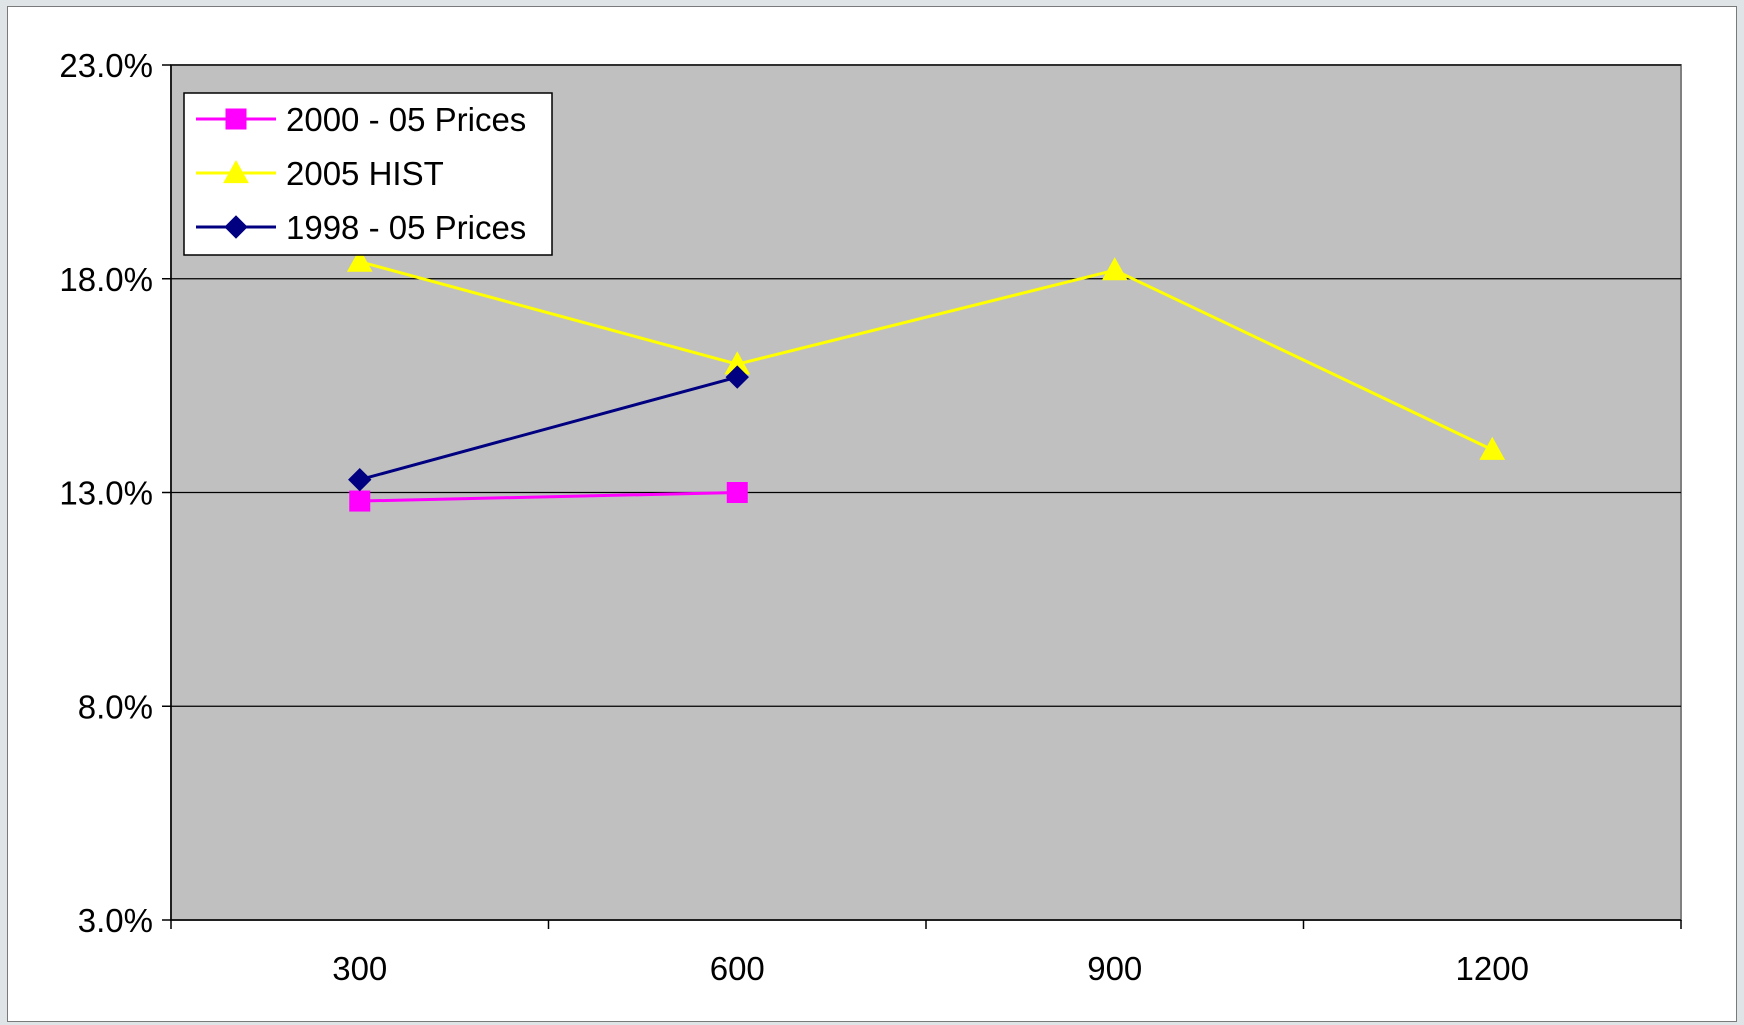 This screenshot has height=1025, width=1744. I want to click on x-tick-label: 300, so click(359, 968).